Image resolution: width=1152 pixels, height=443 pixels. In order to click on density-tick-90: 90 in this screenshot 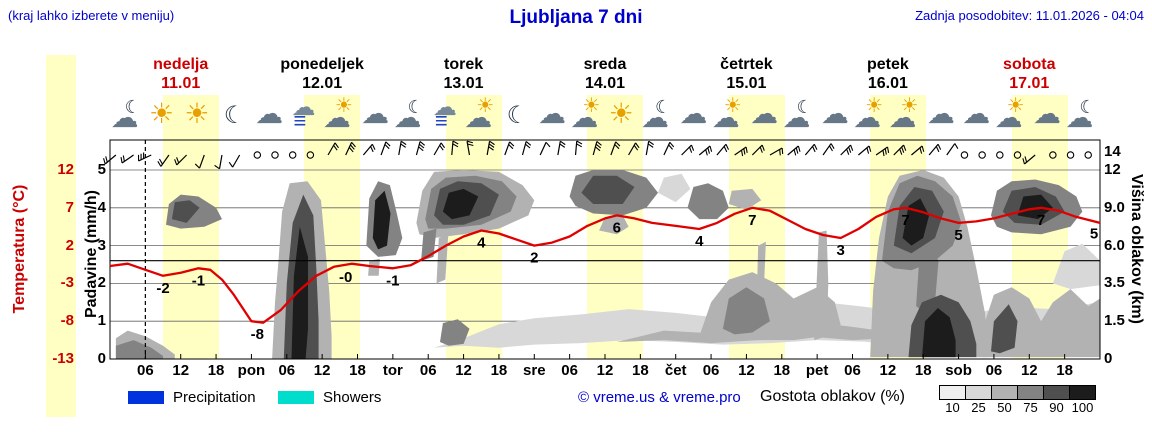, I will do `click(1056, 407)`.